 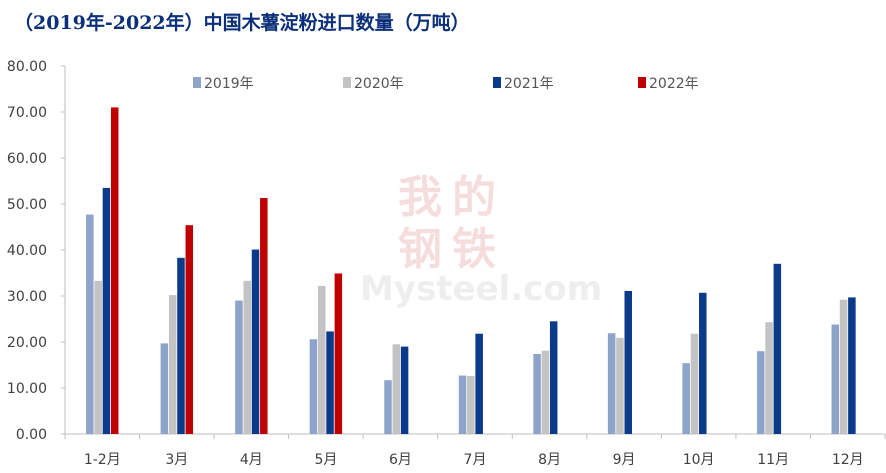 What do you see at coordinates (773, 460) in the screenshot?
I see `x-tick-label: 11月` at bounding box center [773, 460].